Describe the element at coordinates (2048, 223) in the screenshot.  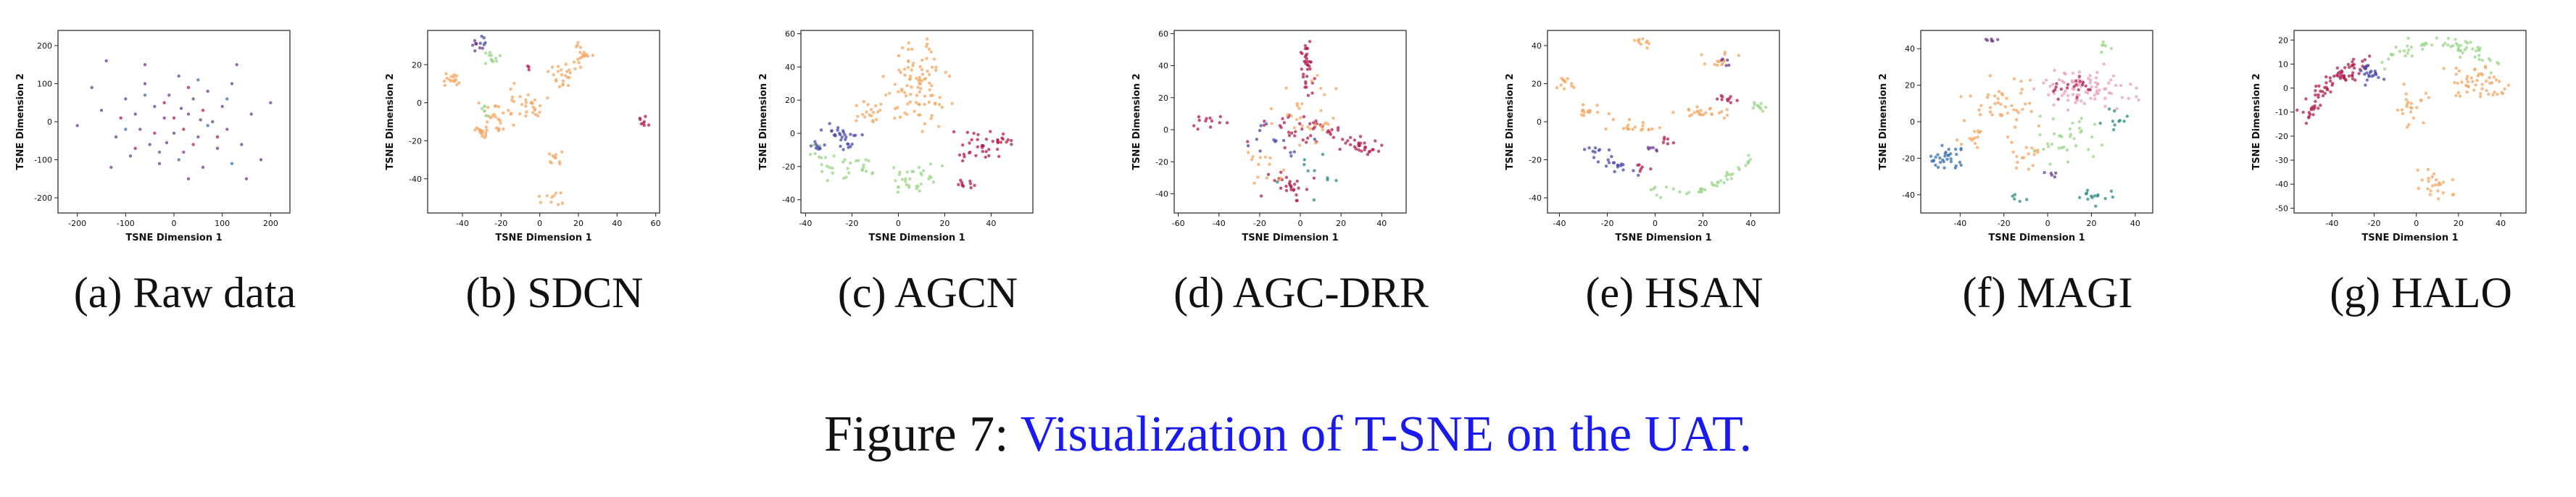
I see `x-tick-label: 0` at that location.